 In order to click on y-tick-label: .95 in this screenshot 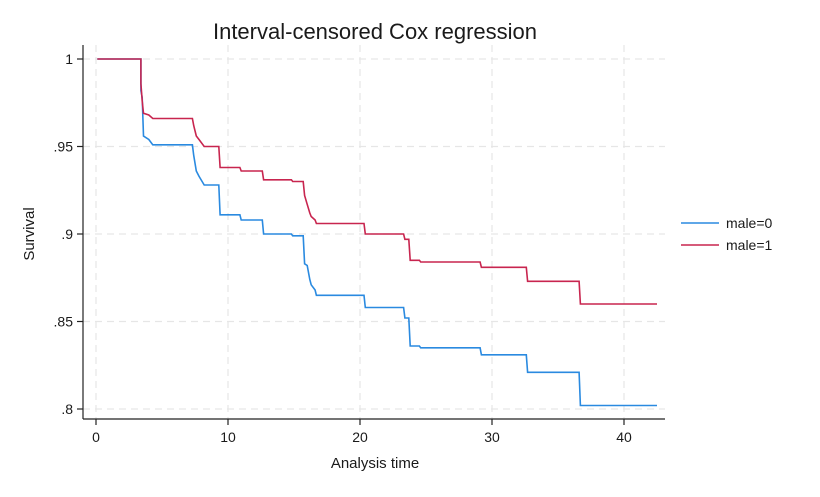, I will do `click(64, 147)`.